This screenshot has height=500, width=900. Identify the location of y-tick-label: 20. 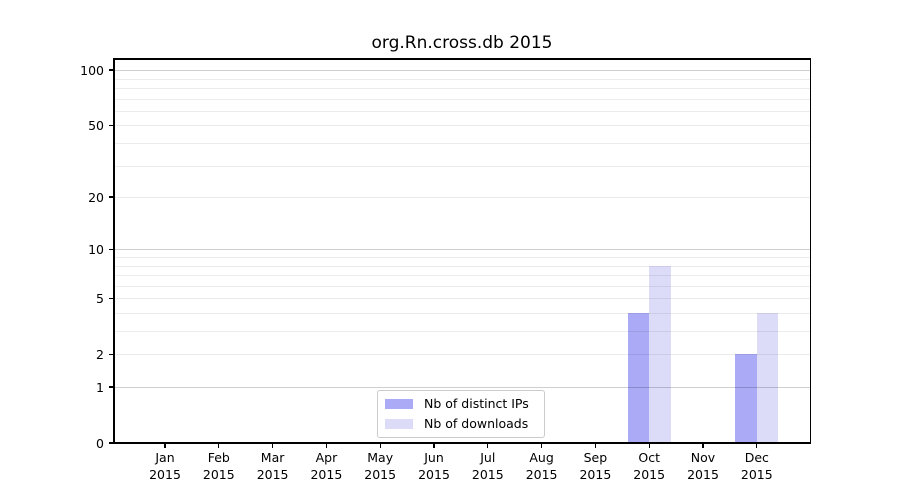
(96, 197).